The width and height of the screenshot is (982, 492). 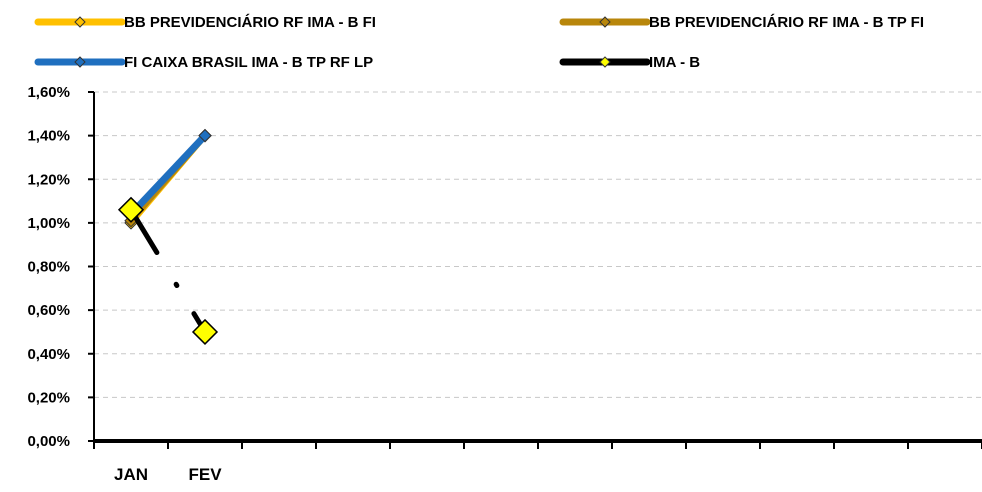 I want to click on legend-item-ima-b: IMA - B, so click(x=629, y=62).